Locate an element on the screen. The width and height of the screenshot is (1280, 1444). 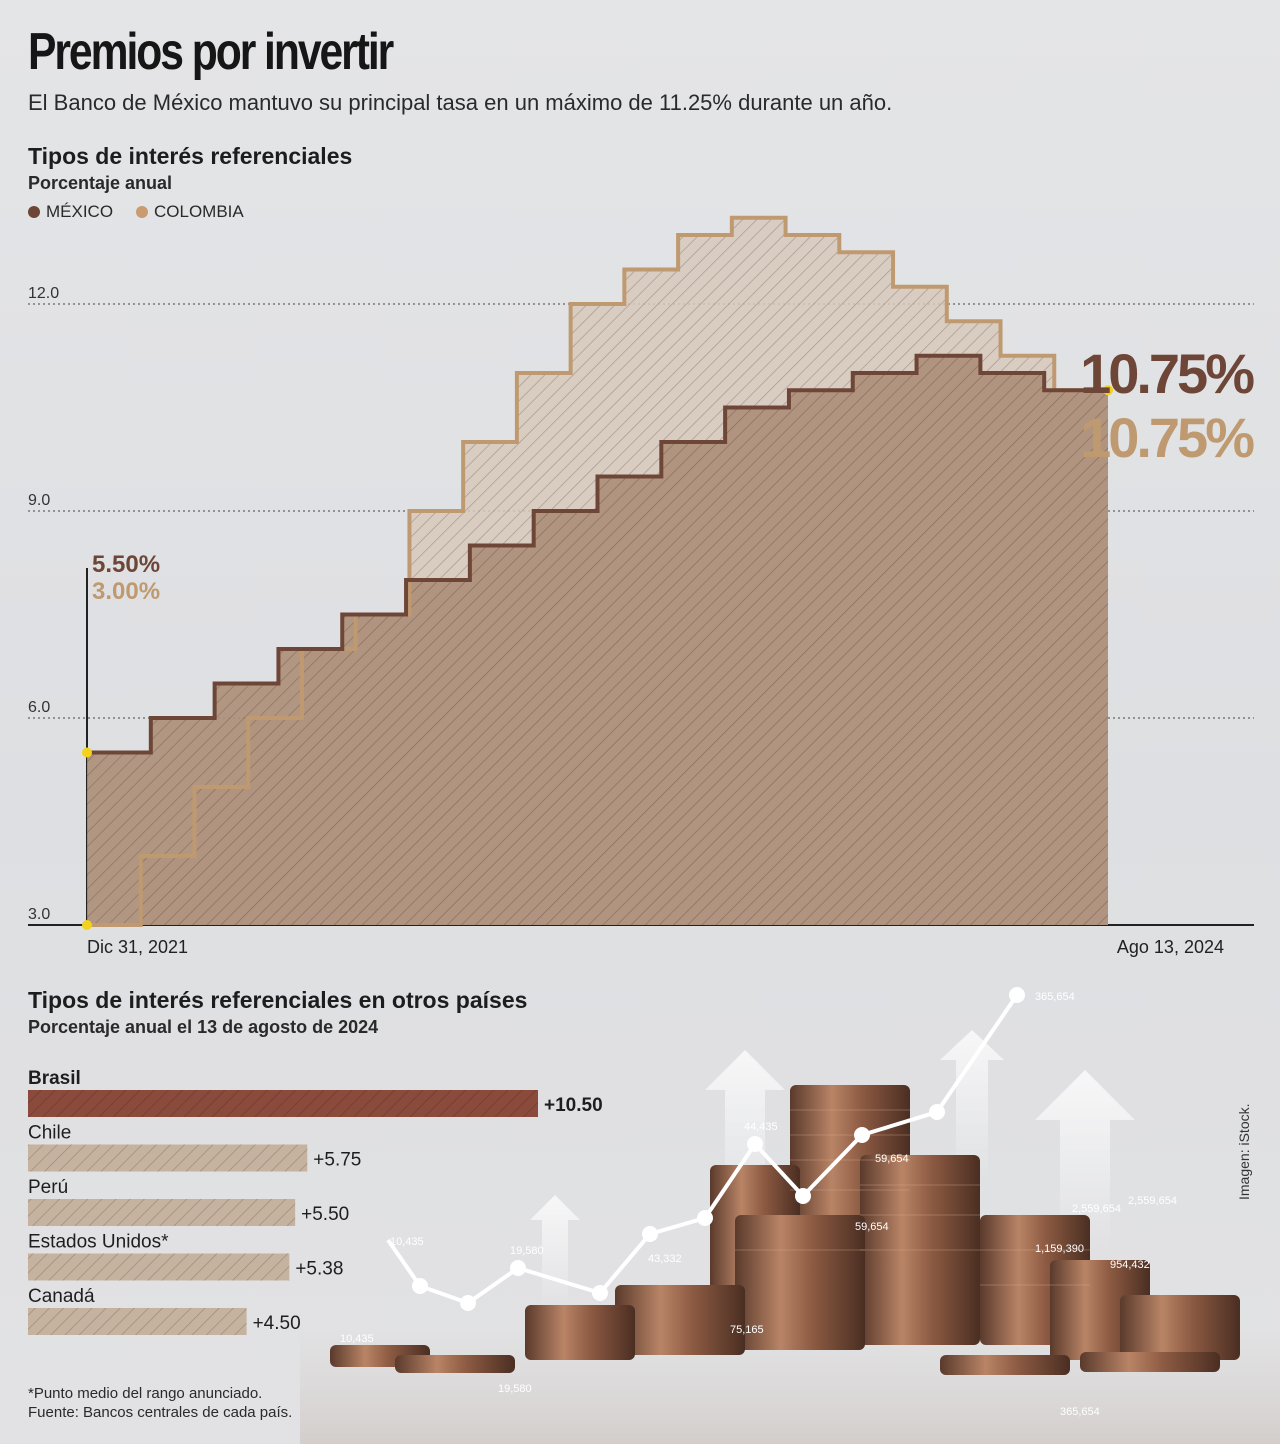
bar-category-label: Perú is located at coordinates (48, 1187).